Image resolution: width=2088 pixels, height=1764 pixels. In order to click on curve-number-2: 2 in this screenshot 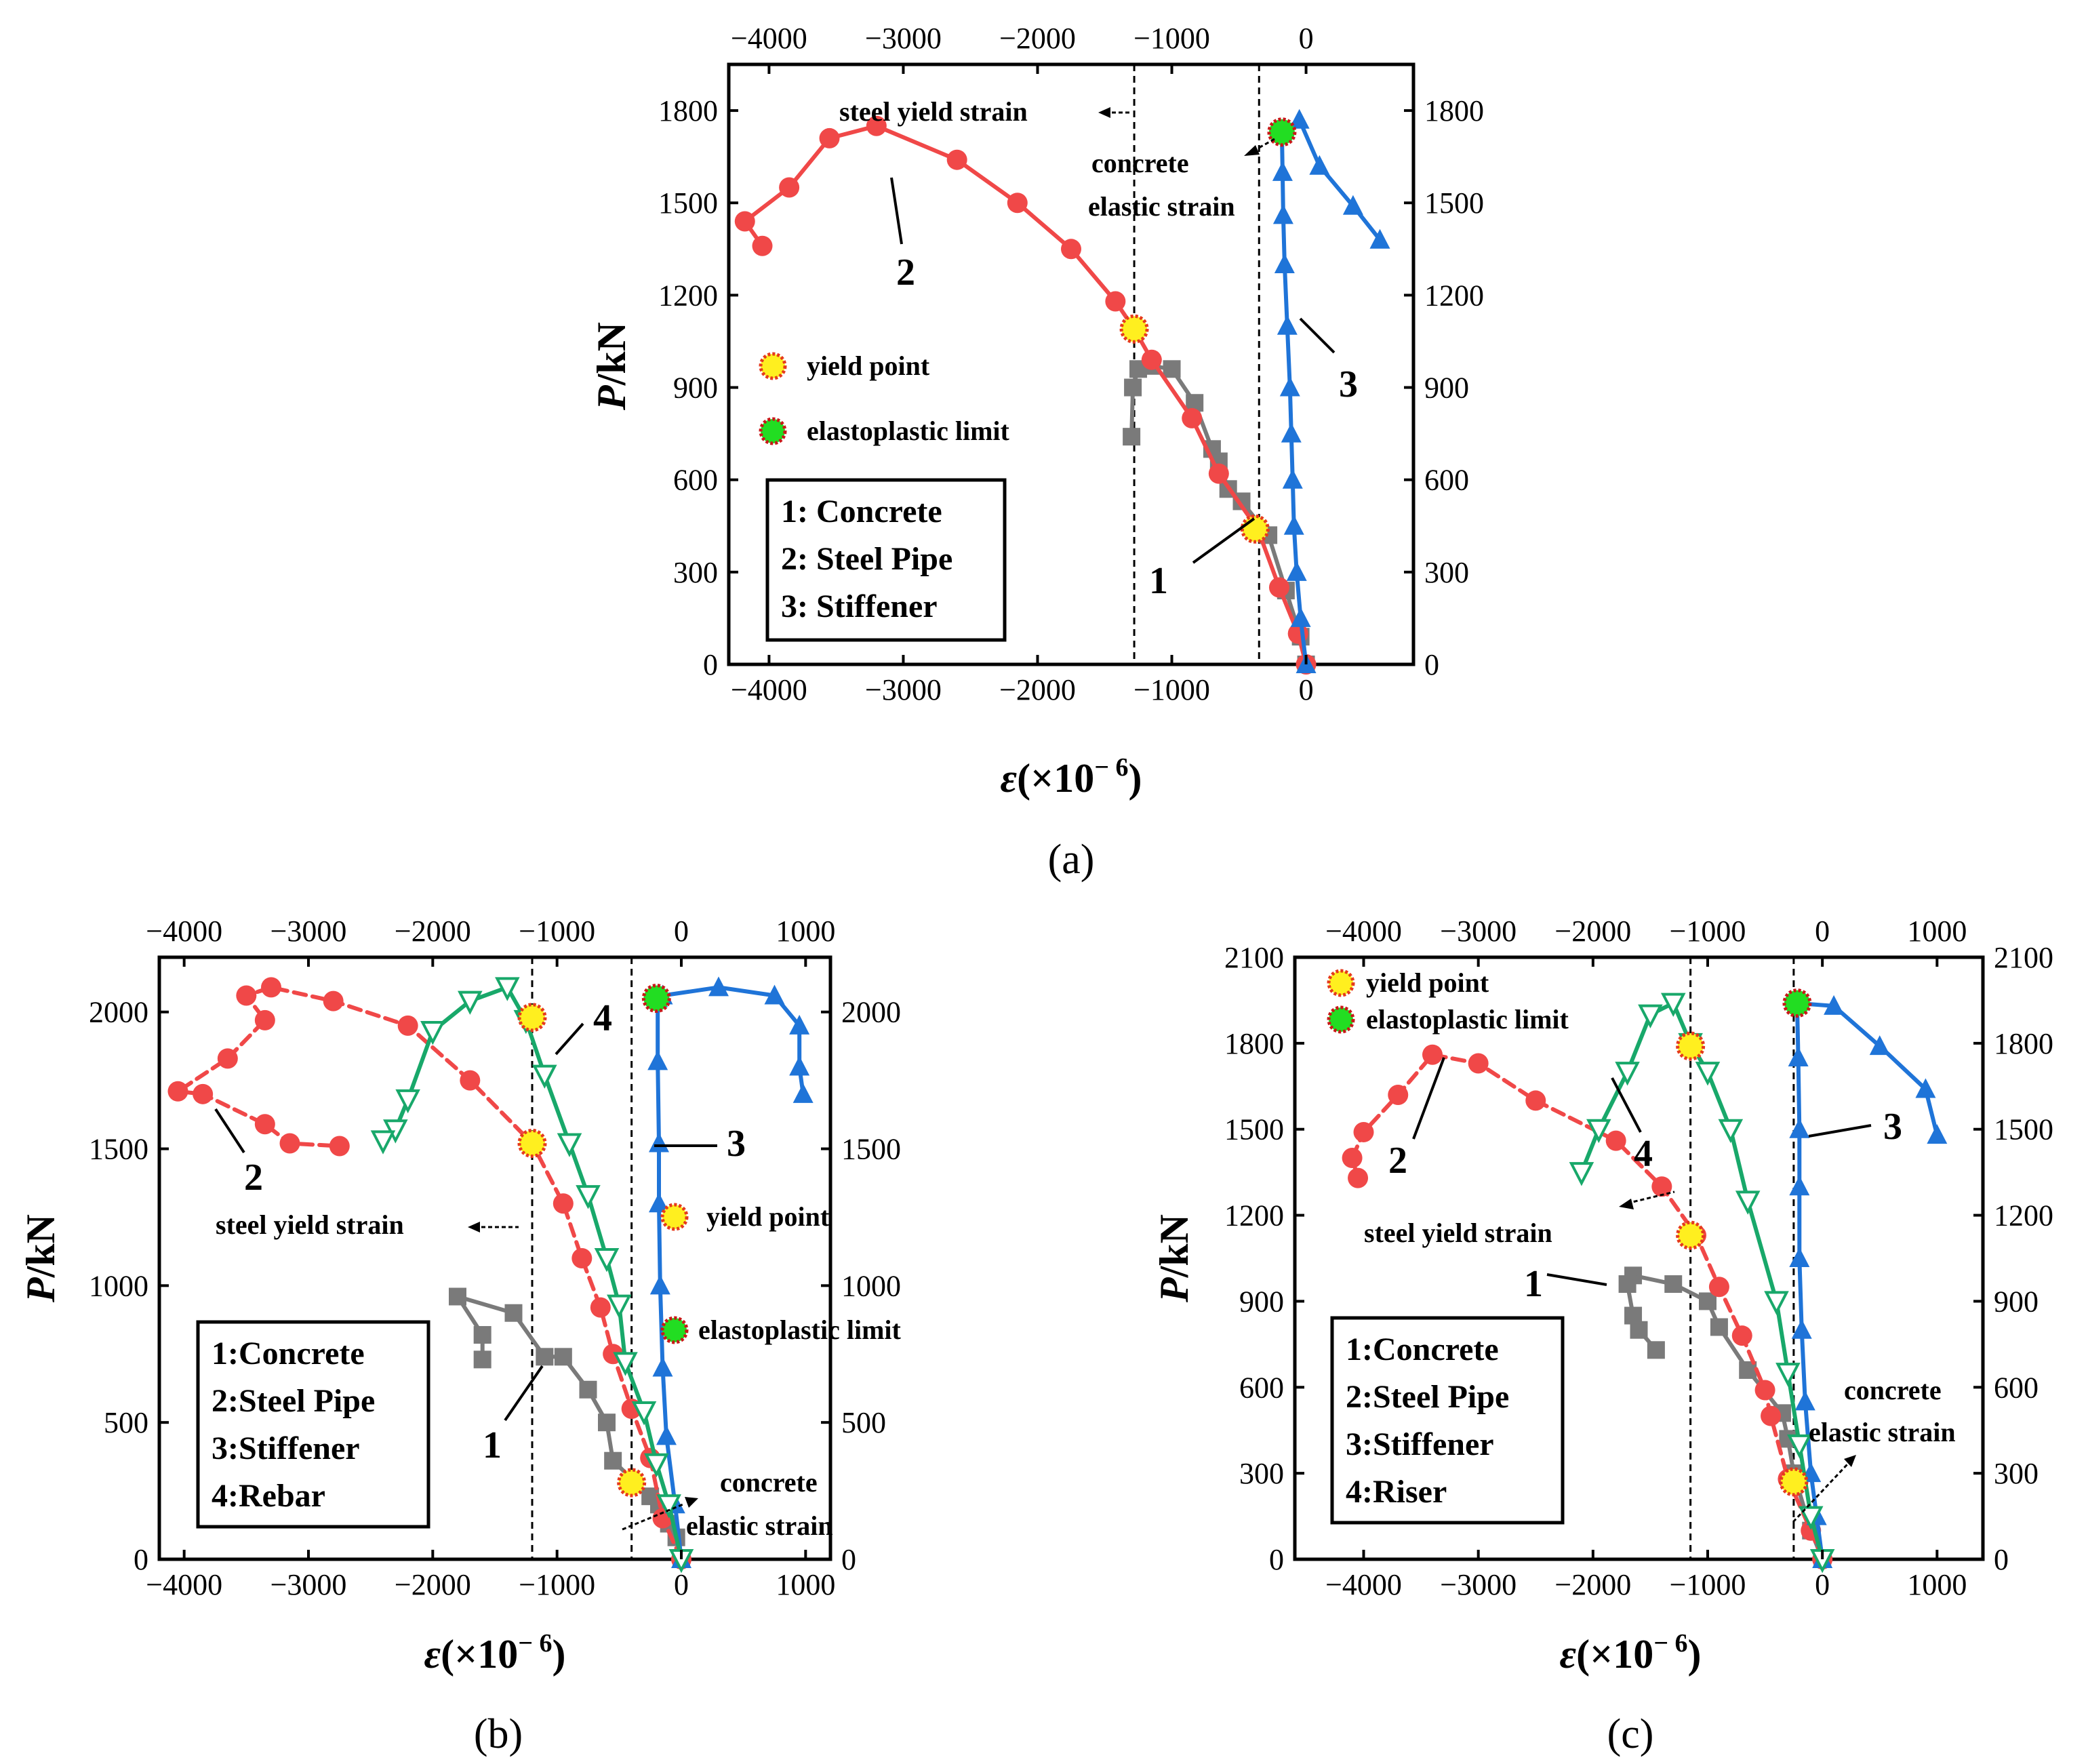, I will do `click(906, 273)`.